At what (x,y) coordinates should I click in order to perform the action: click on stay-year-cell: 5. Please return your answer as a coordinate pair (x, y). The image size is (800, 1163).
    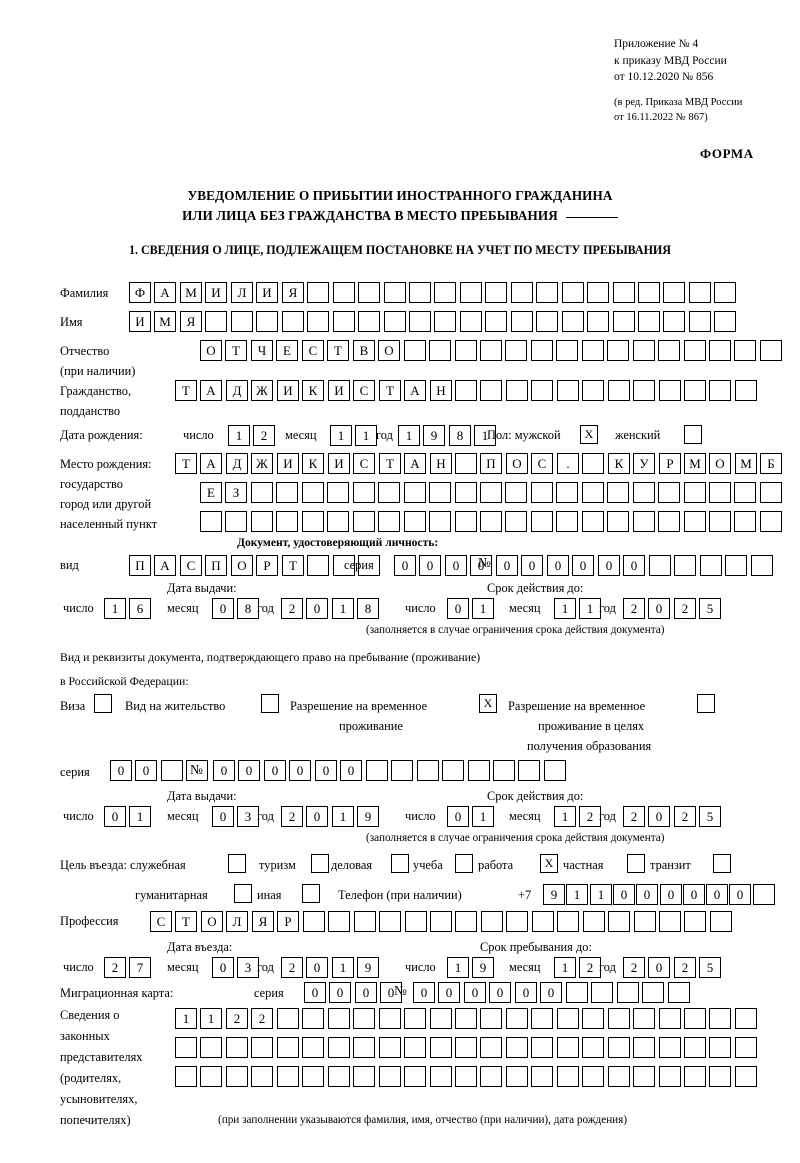
    Looking at the image, I should click on (710, 967).